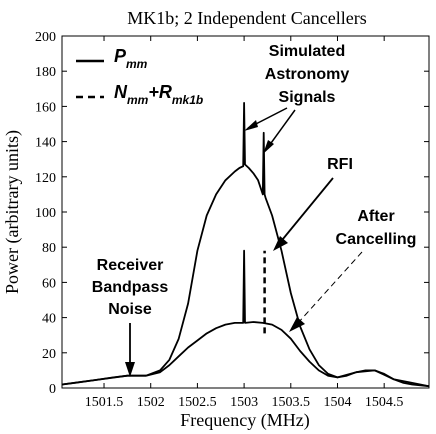 This screenshot has height=434, width=436. I want to click on x-tick-label: 1503.5, so click(291, 402).